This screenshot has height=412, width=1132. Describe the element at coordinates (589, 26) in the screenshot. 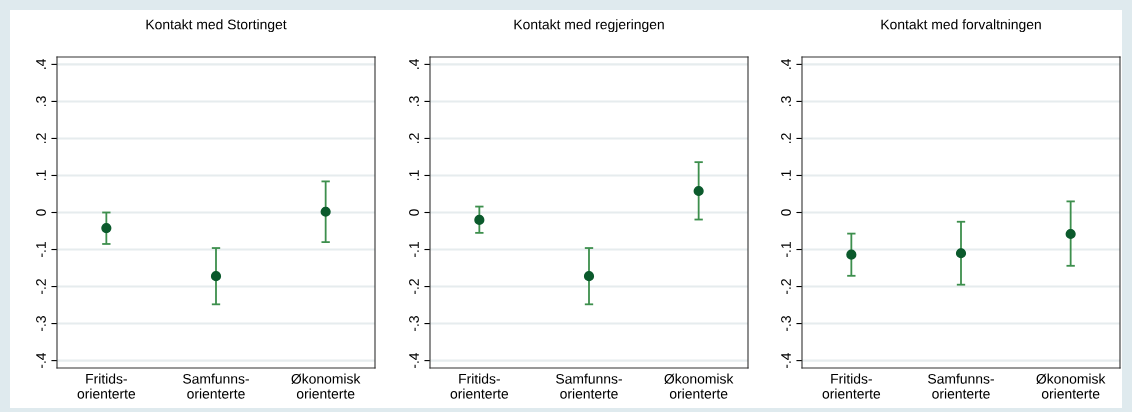

I see `chart-title: Kontakt med regjeringen` at that location.